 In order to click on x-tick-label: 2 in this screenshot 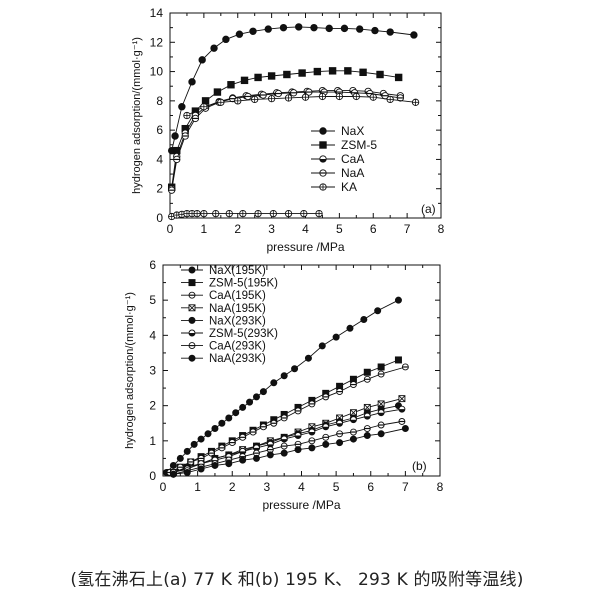, I will do `click(237, 229)`.